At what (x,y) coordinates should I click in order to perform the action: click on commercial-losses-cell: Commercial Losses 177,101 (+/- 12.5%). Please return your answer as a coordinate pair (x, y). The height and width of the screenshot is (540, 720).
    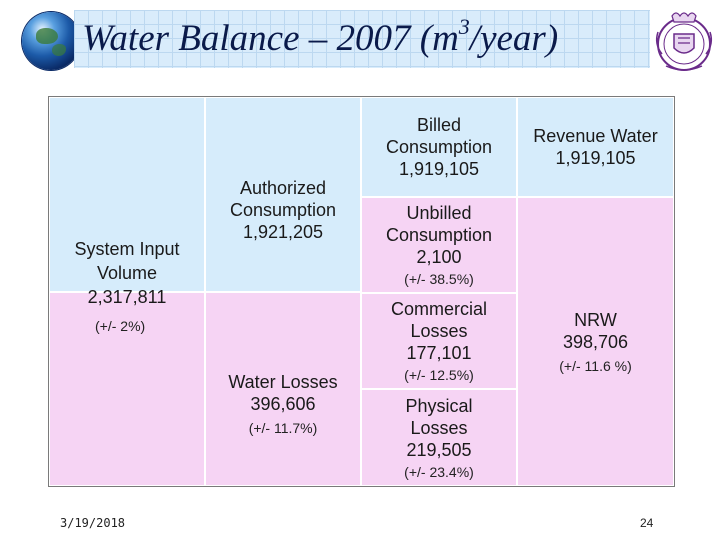
    Looking at the image, I should click on (439, 341).